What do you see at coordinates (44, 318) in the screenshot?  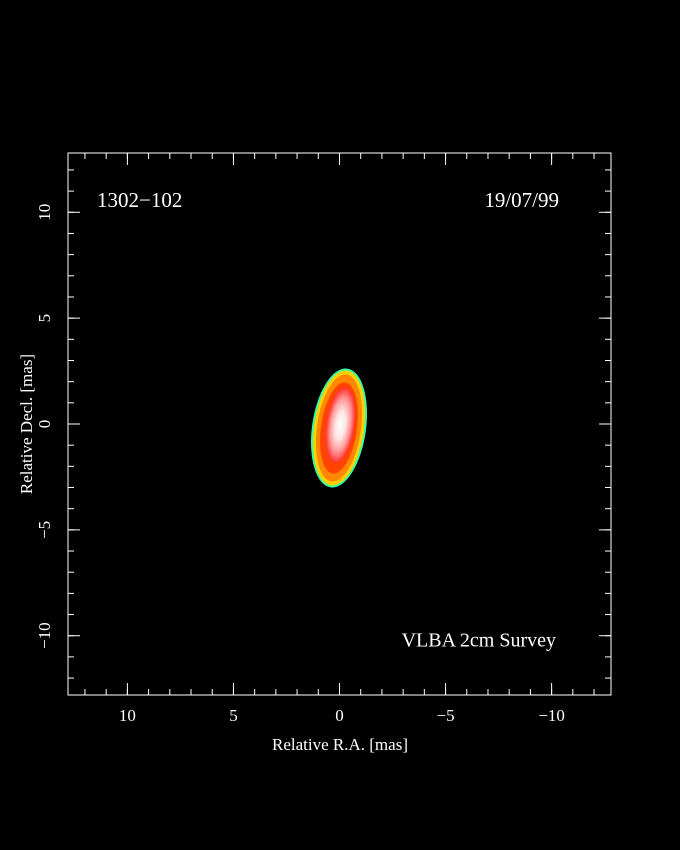 I see `y-tick-label: 5` at bounding box center [44, 318].